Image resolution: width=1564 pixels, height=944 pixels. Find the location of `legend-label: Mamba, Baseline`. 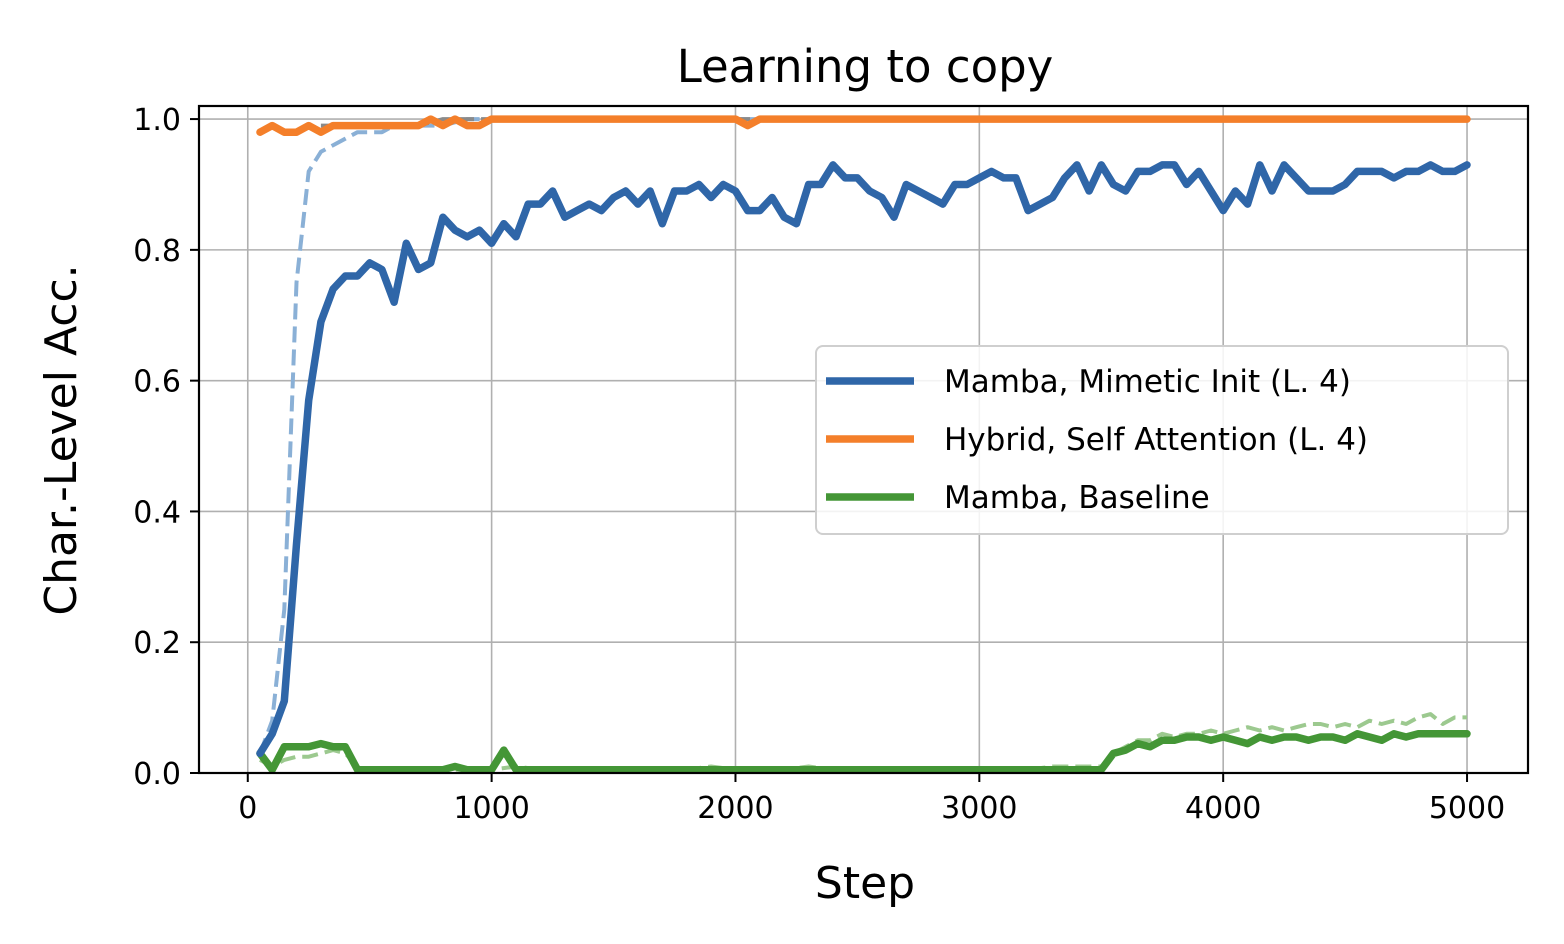

legend-label: Mamba, Baseline is located at coordinates (1077, 498).